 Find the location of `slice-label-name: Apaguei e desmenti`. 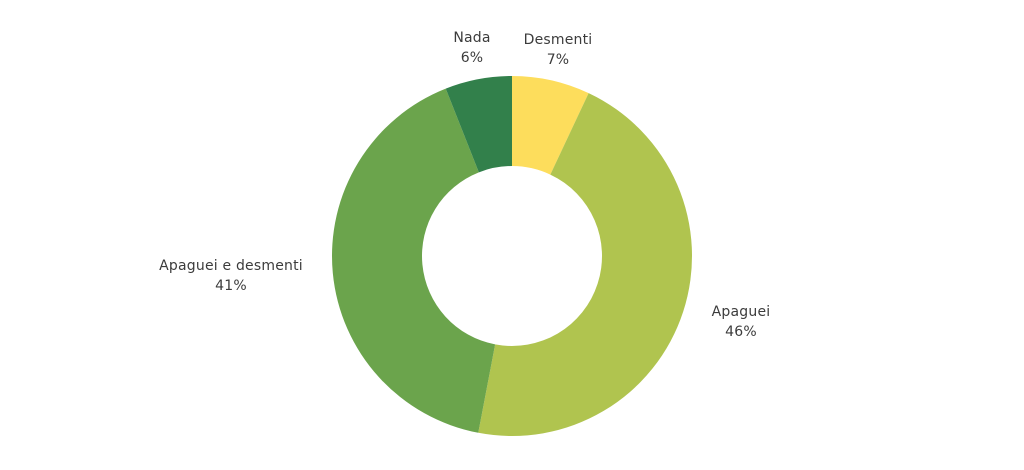

slice-label-name: Apaguei e desmenti is located at coordinates (231, 266).